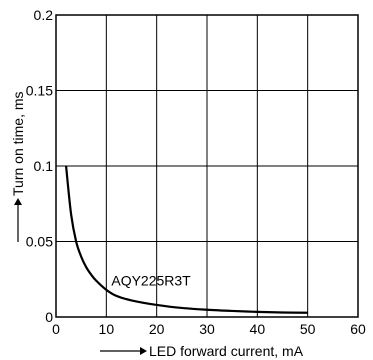 Image resolution: width=373 pixels, height=360 pixels. What do you see at coordinates (18, 201) in the screenshot?
I see `y-axis-arrow-icon` at bounding box center [18, 201].